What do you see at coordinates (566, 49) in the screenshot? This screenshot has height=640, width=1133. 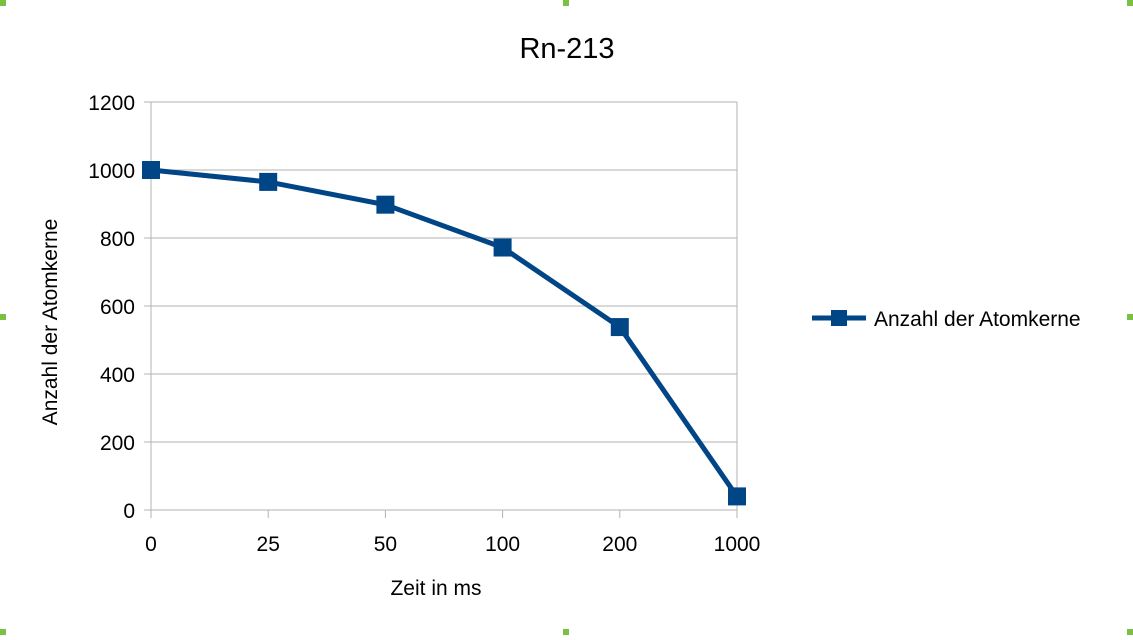 I see `chart-title: Rn-213` at bounding box center [566, 49].